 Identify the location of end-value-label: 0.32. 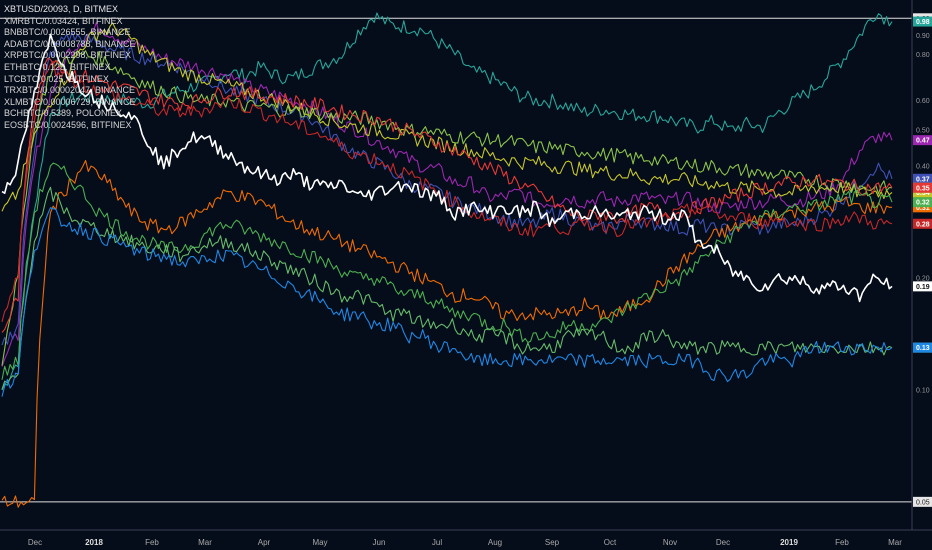
(923, 203).